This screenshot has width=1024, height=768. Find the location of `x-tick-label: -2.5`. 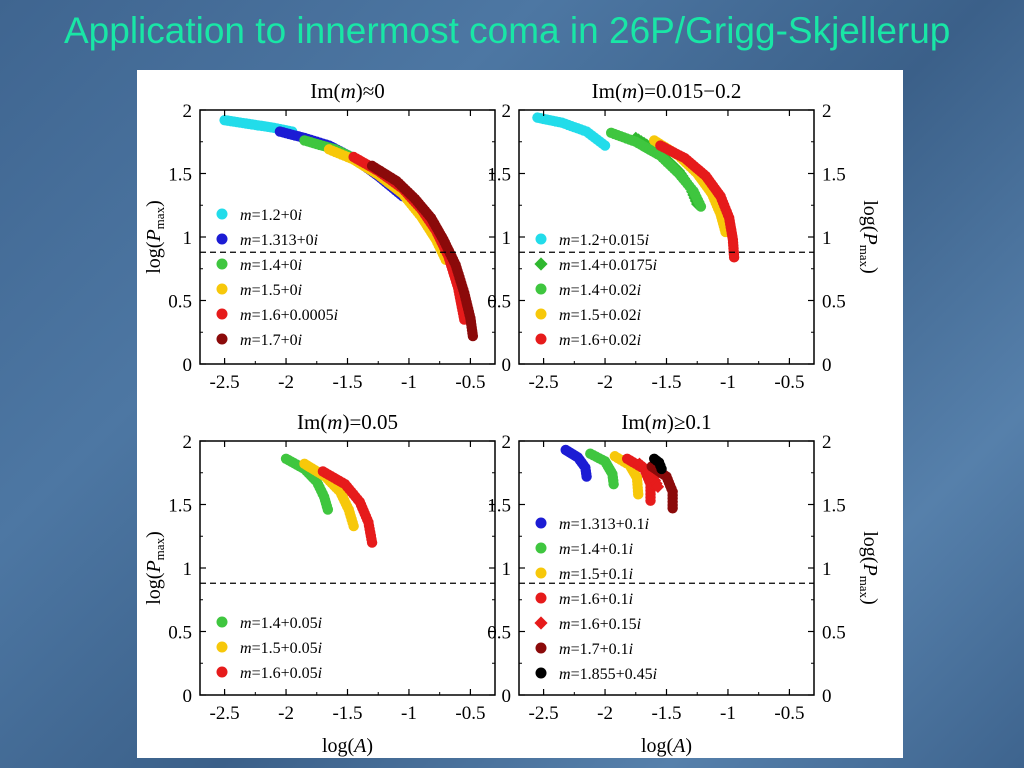

x-tick-label: -2.5 is located at coordinates (225, 382).